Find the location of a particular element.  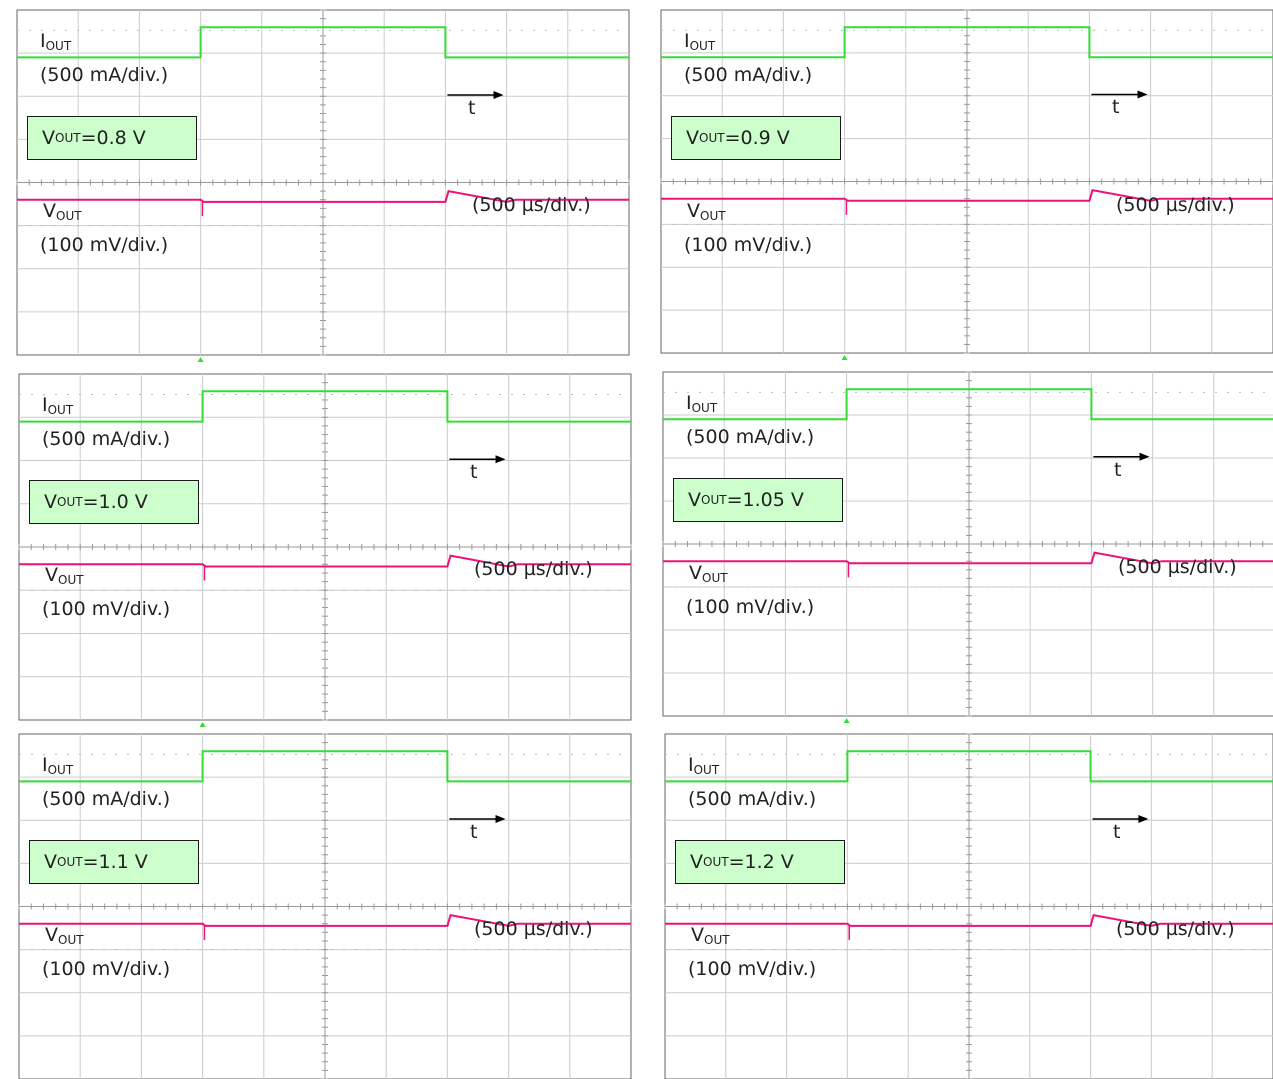

vout-setting-box: V OUT =0.9 V is located at coordinates (756, 138).